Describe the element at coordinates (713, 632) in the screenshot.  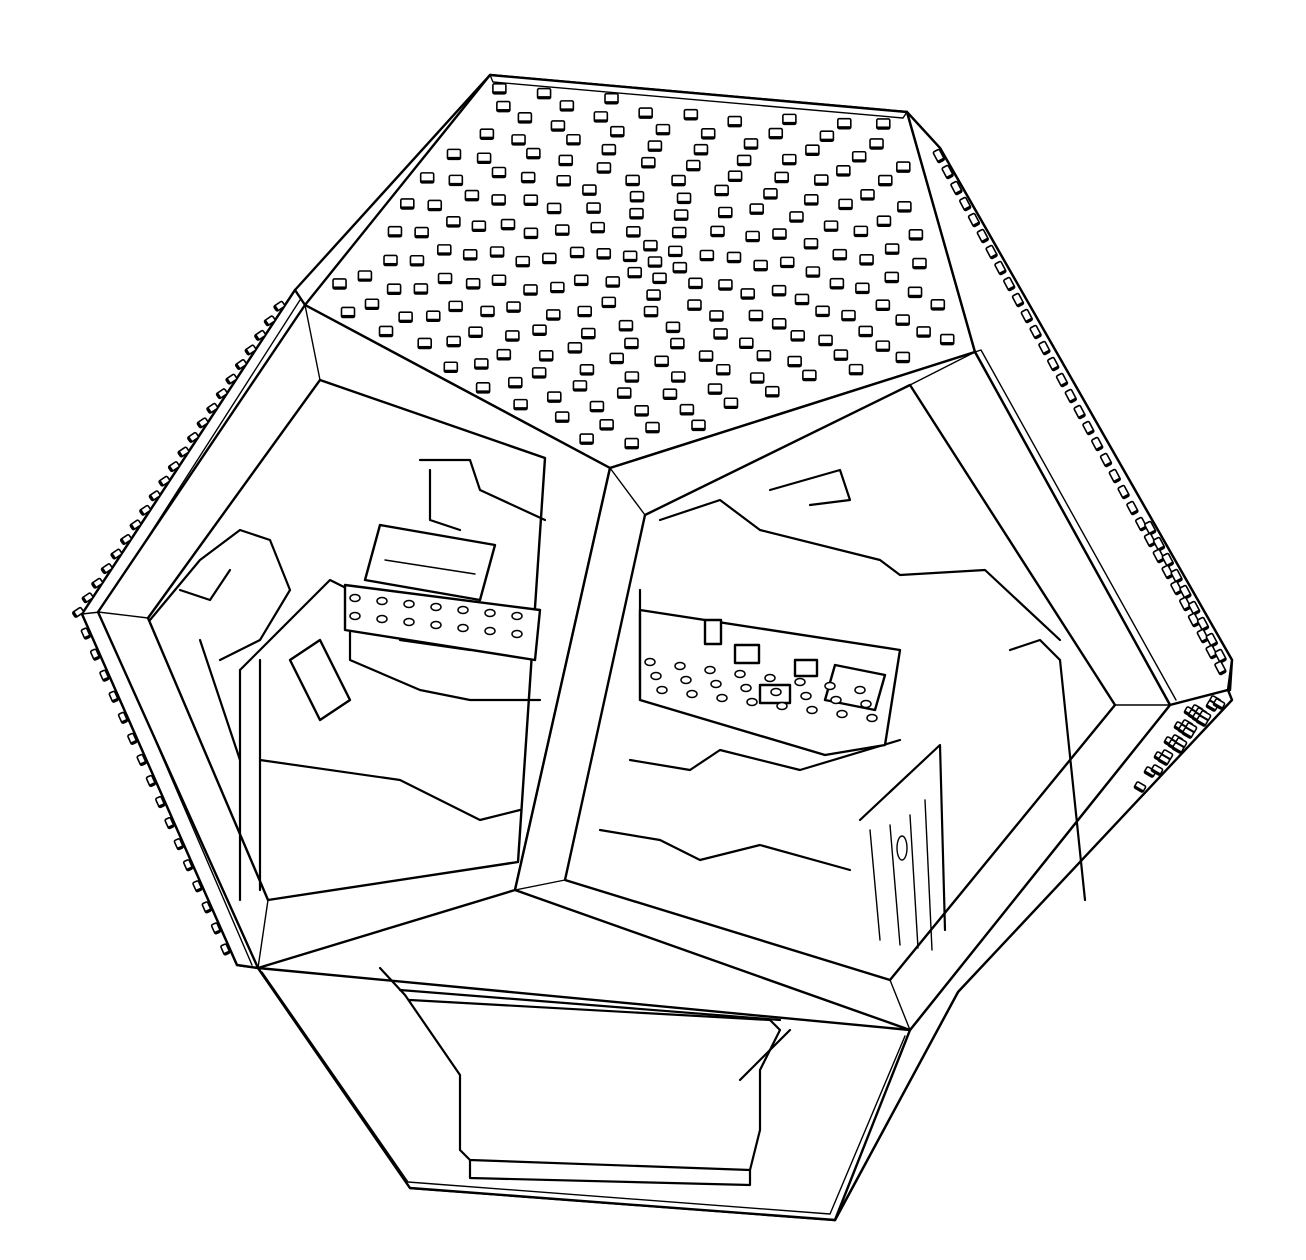
I see `button` at that location.